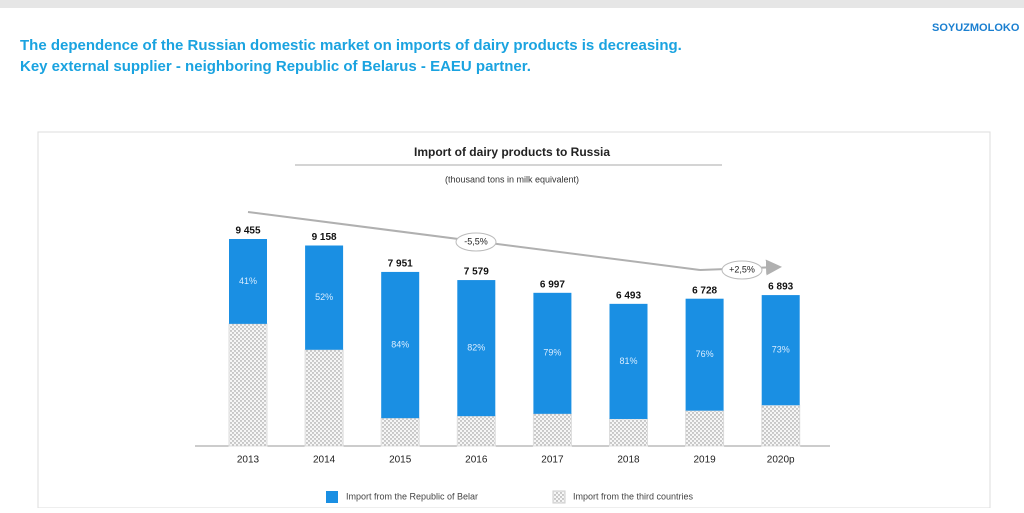 This screenshot has width=1024, height=513. I want to click on value-label: 79%, so click(552, 353).